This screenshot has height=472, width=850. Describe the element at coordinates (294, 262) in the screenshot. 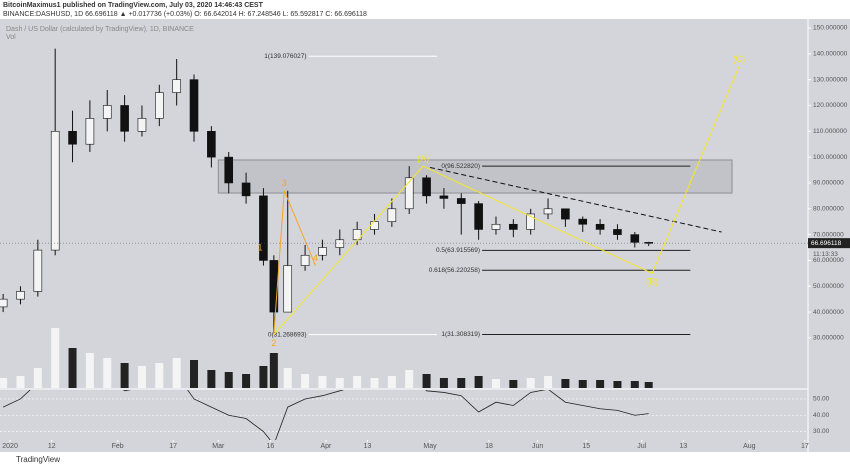

I see `wave-line` at that location.